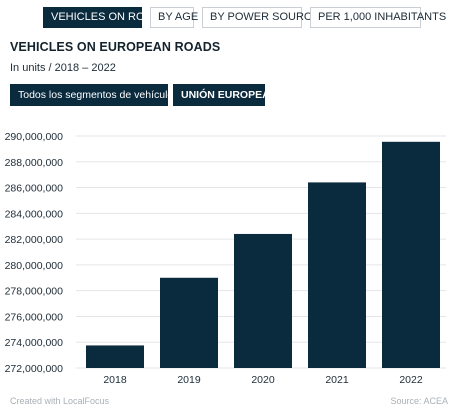 This screenshot has width=460, height=416. I want to click on x-tick-label: 2019, so click(189, 380).